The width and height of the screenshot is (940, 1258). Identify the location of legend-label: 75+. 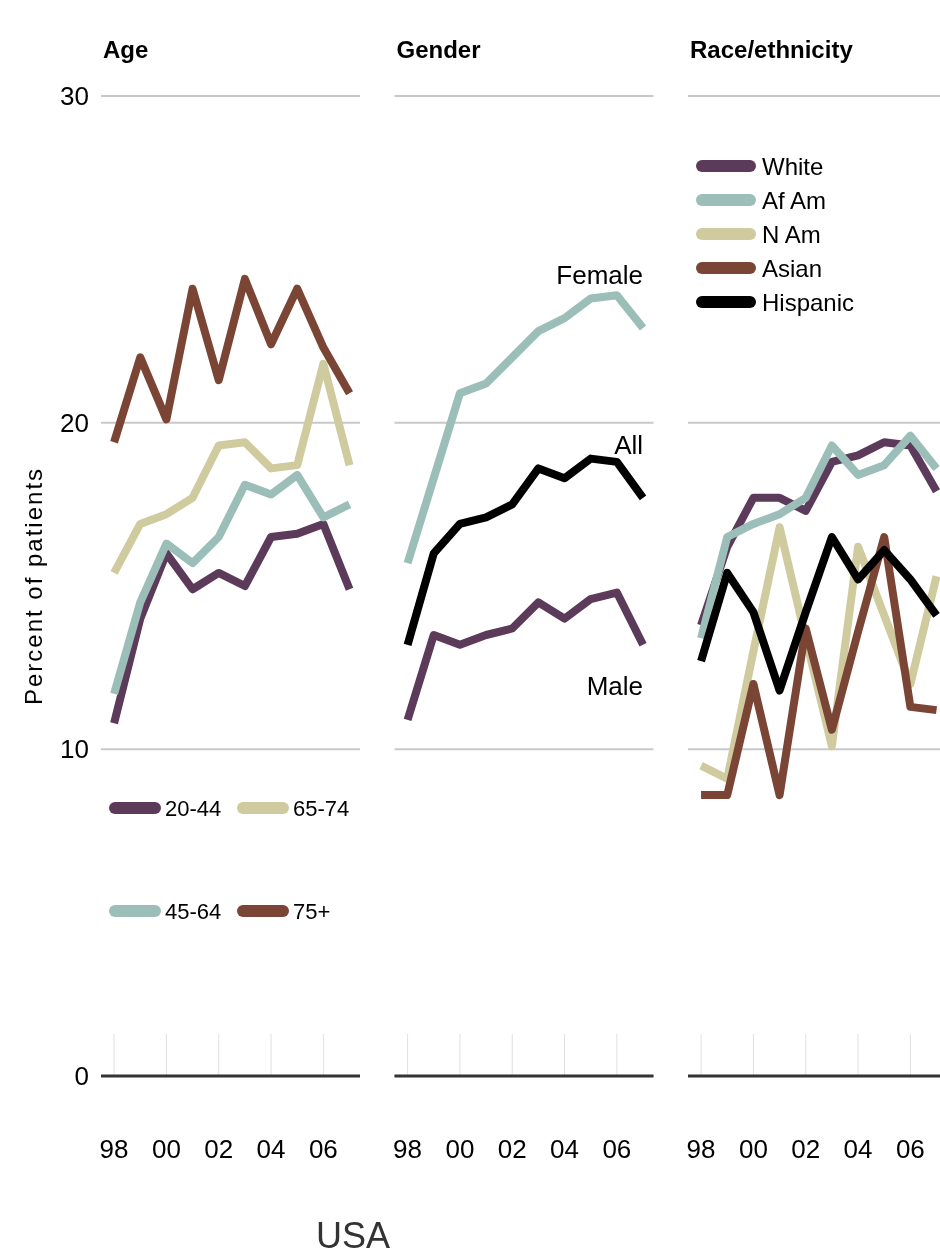
(312, 911).